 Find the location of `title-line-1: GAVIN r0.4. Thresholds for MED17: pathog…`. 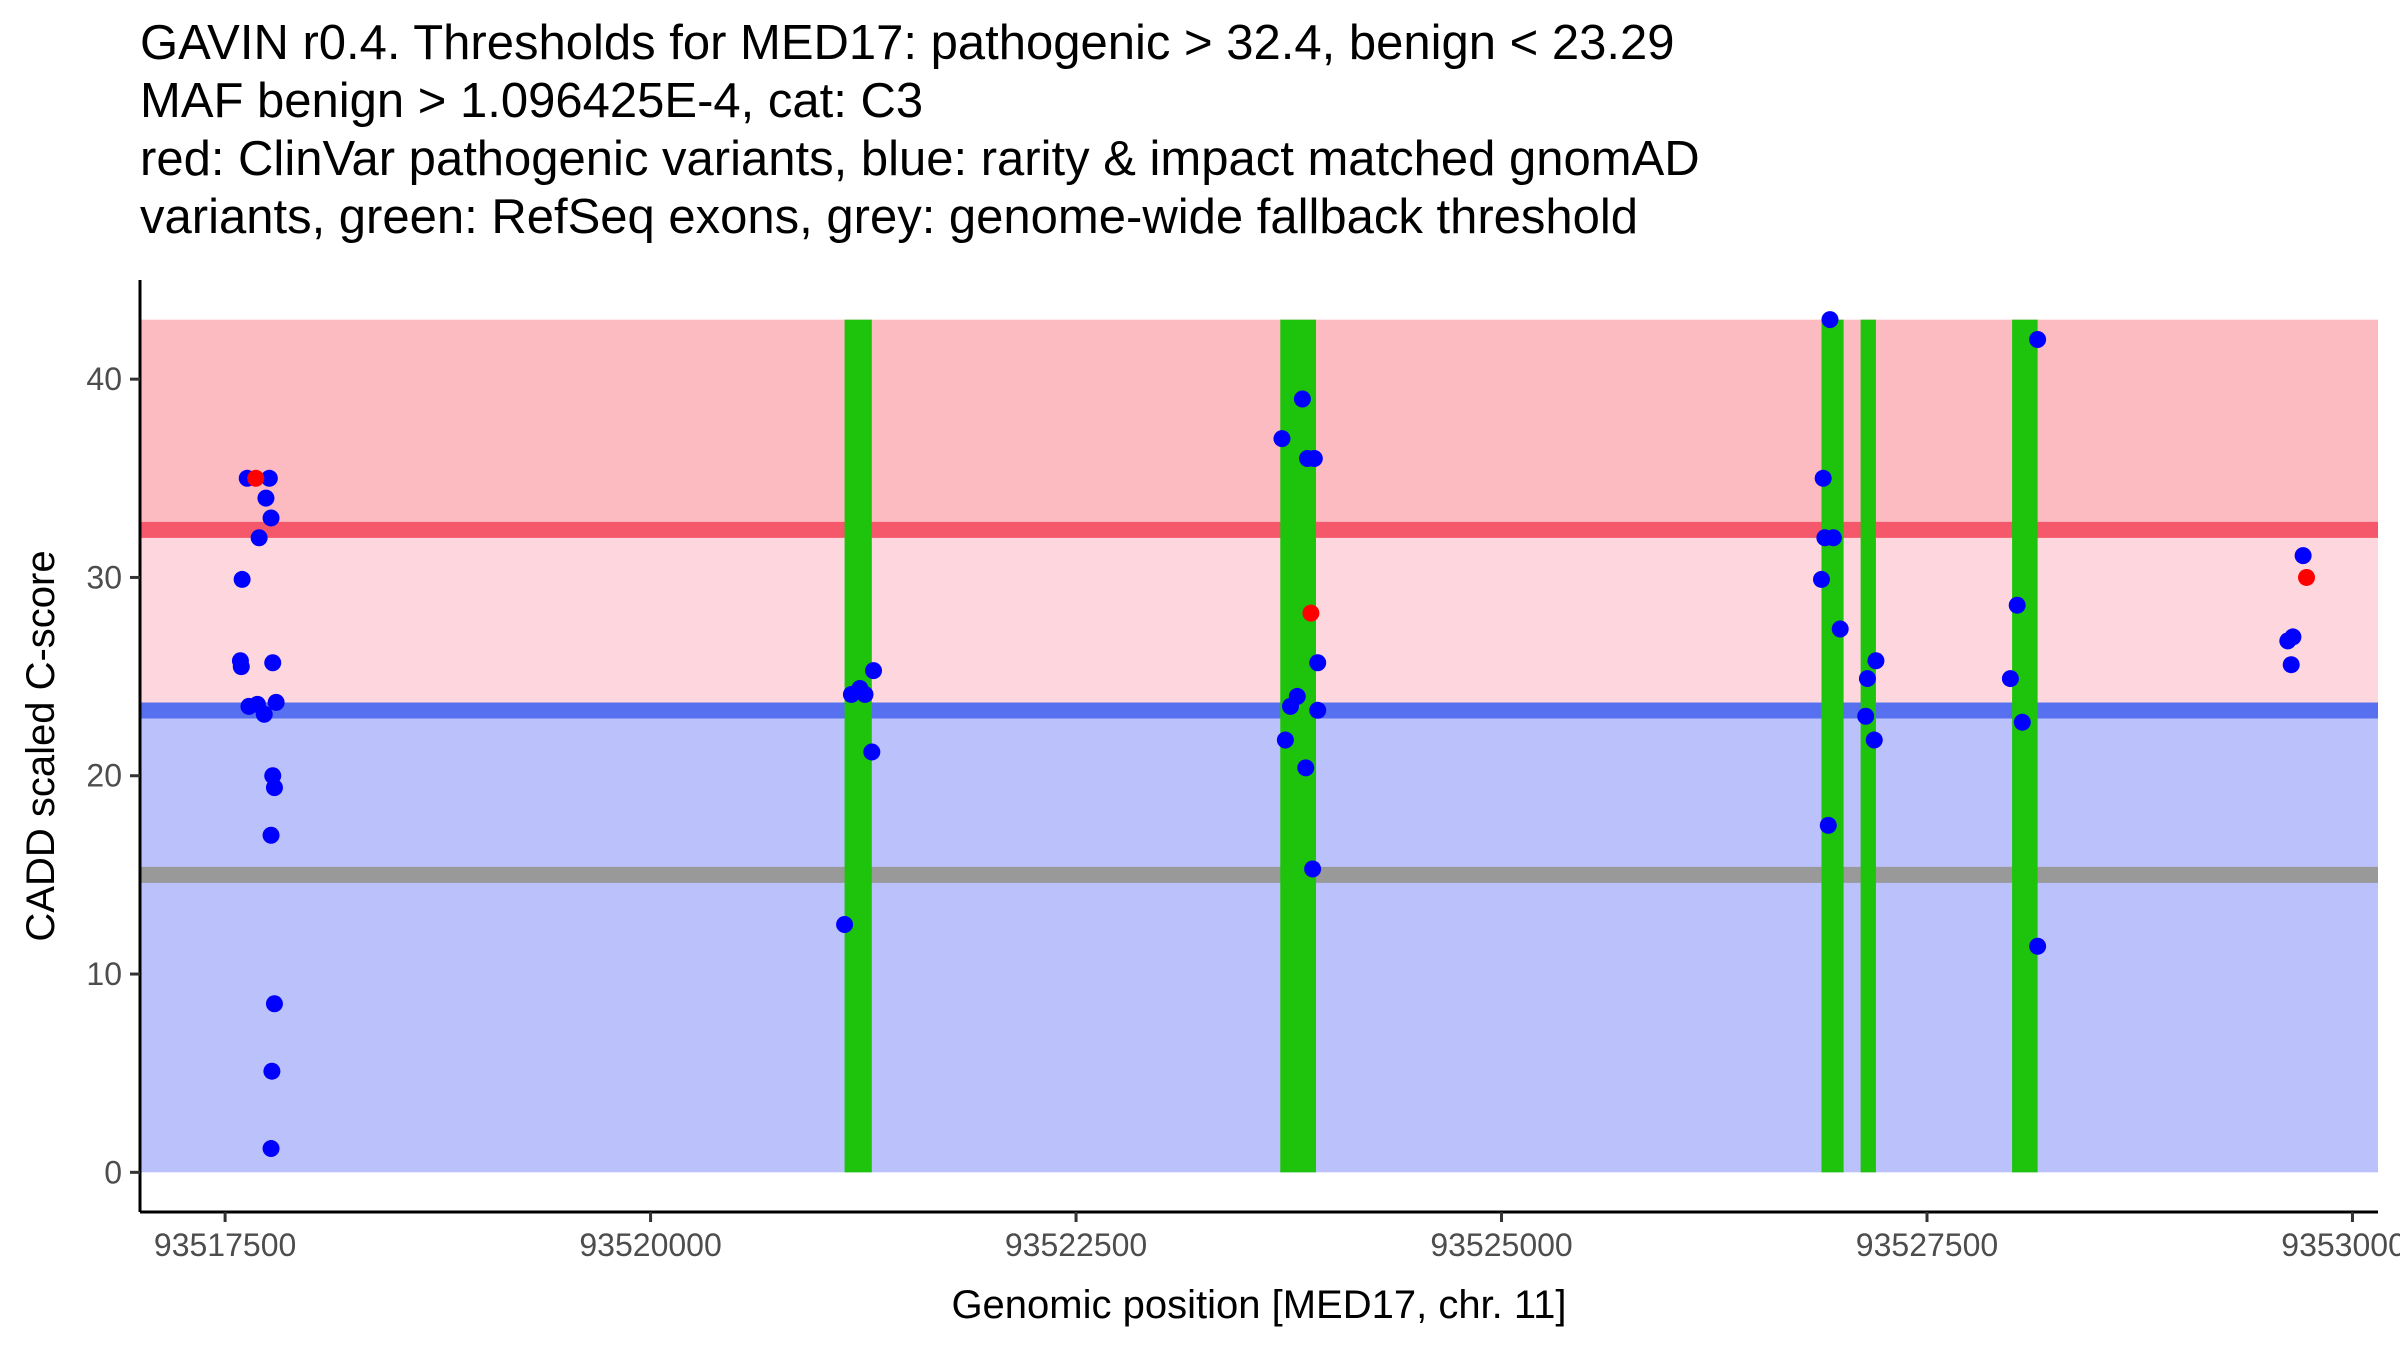

title-line-1: GAVIN r0.4. Thresholds for MED17: pathog… is located at coordinates (907, 43).